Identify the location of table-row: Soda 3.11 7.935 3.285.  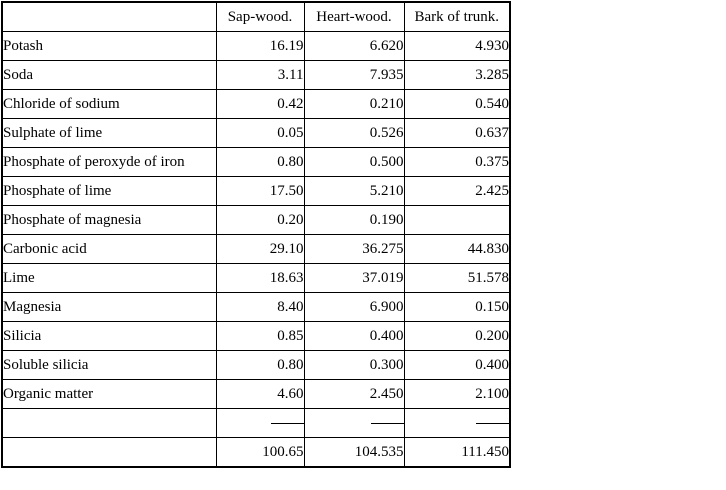
(256, 75).